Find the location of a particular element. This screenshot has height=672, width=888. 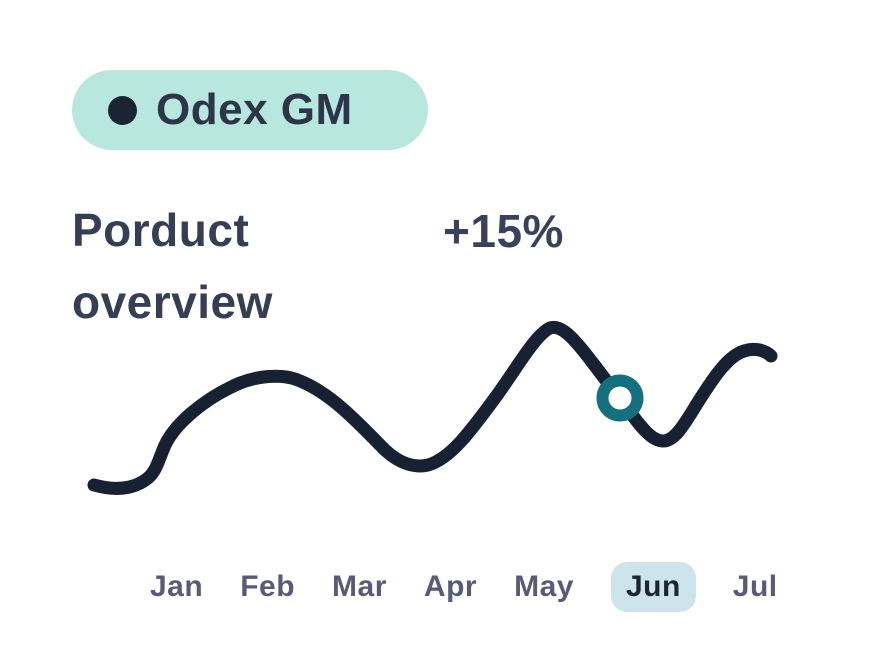

month-tab-jul: Jul is located at coordinates (755, 586).